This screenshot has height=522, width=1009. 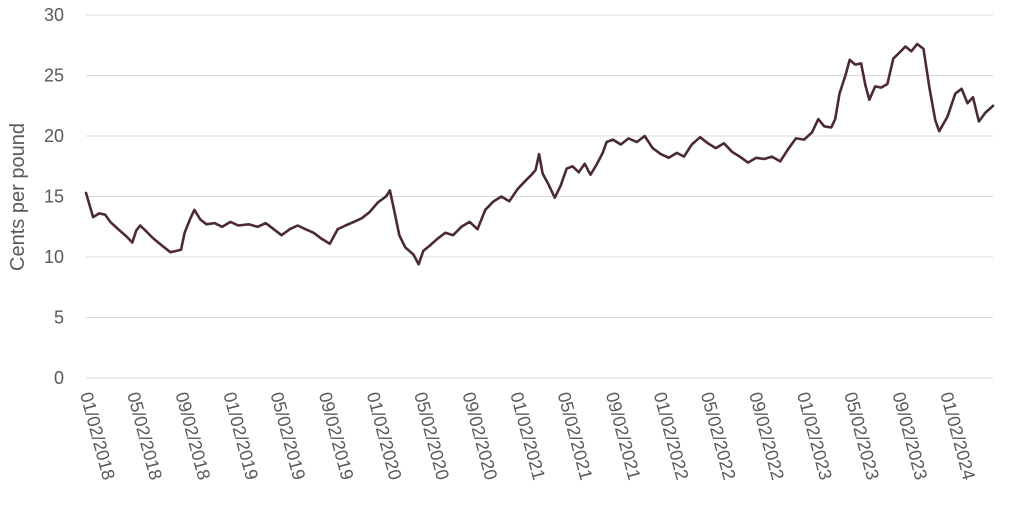 What do you see at coordinates (144, 436) in the screenshot?
I see `x-tick-label: 05/02/2018` at bounding box center [144, 436].